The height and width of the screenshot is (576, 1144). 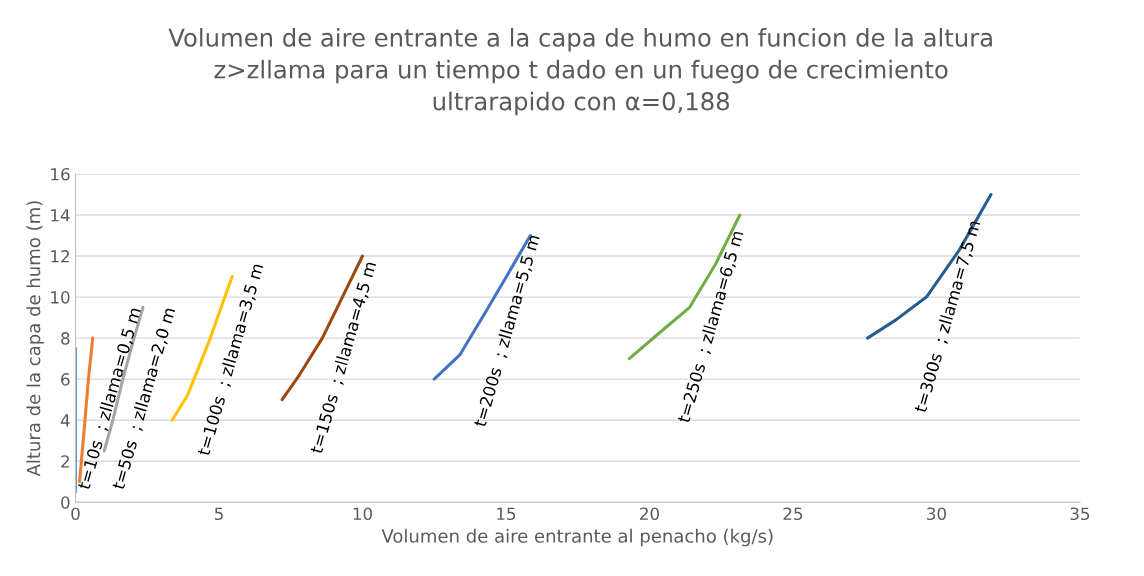 What do you see at coordinates (60, 256) in the screenshot?
I see `y-tick-label: 12` at bounding box center [60, 256].